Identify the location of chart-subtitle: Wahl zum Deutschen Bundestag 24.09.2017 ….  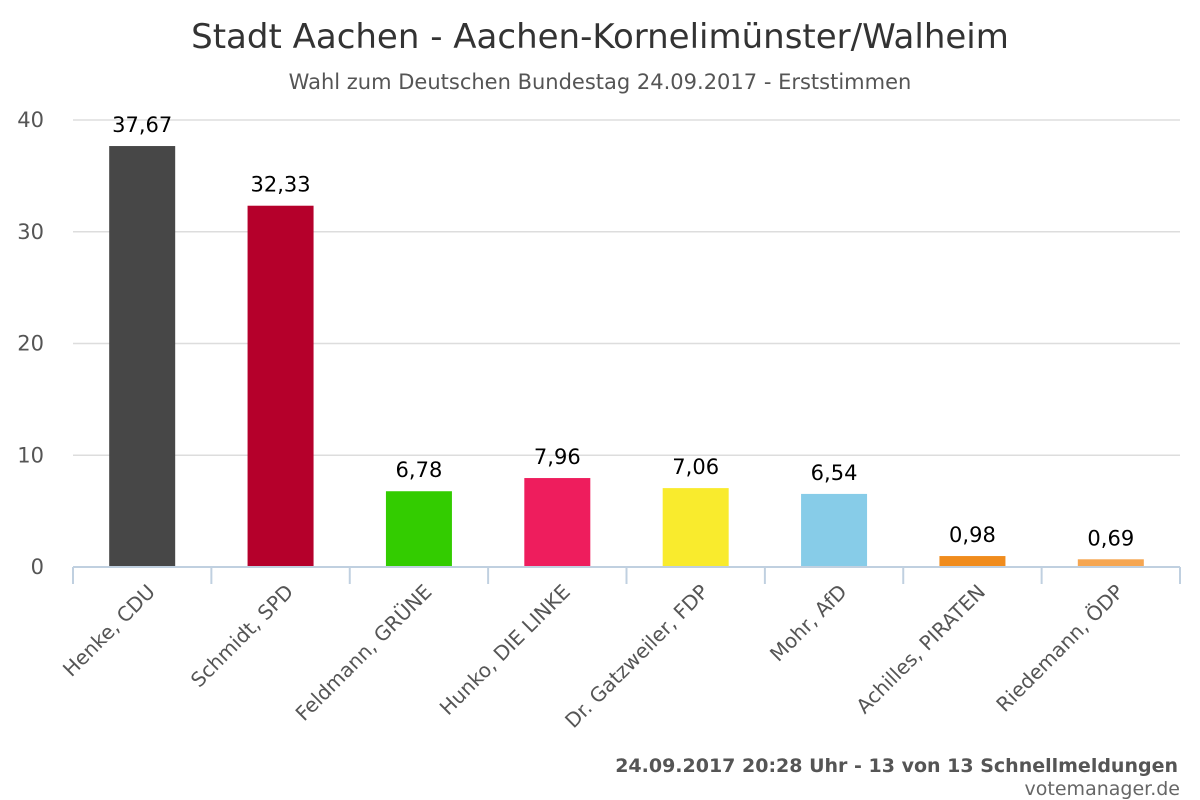
(600, 82).